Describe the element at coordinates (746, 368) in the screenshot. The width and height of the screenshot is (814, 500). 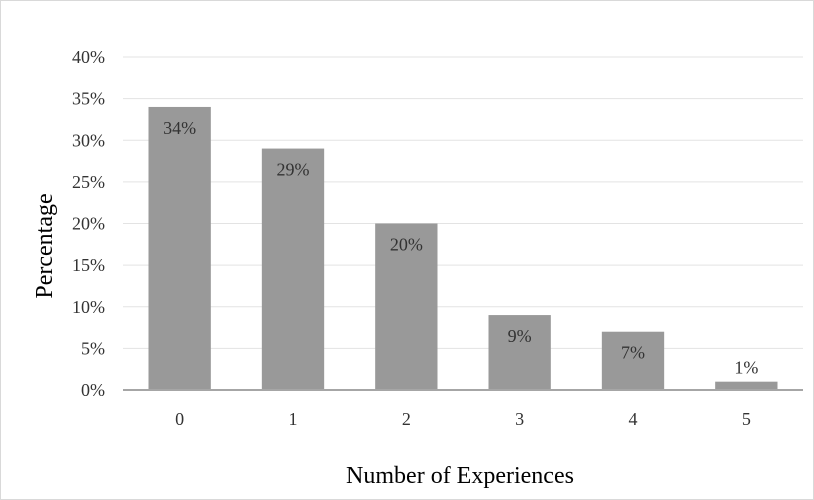
I see `data-label: 1%` at that location.